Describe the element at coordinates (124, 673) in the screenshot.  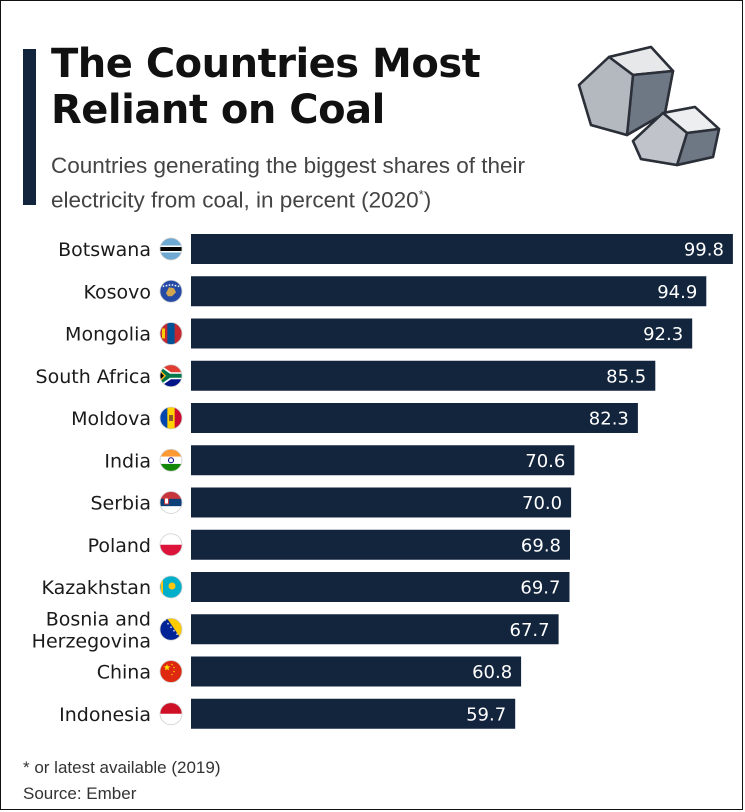
I see `category-label-china: China` at that location.